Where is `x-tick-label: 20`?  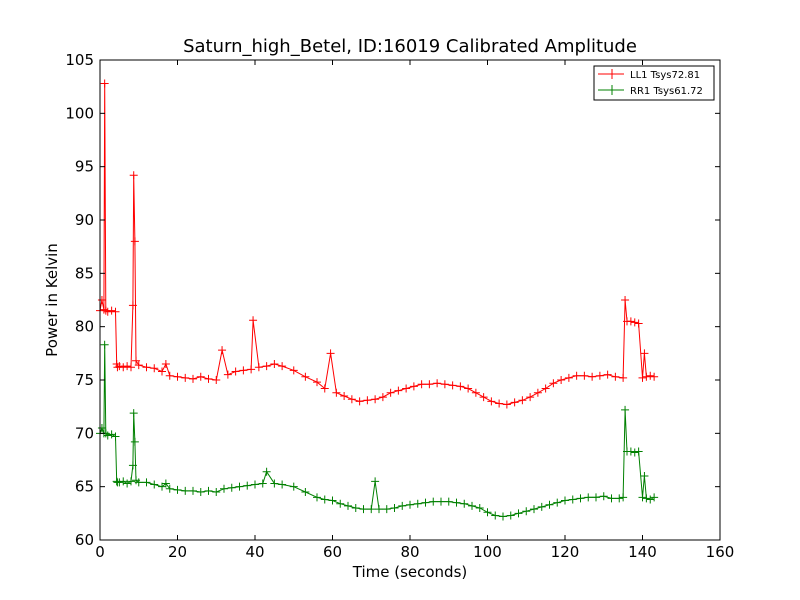
x-tick-label: 20 is located at coordinates (177, 552).